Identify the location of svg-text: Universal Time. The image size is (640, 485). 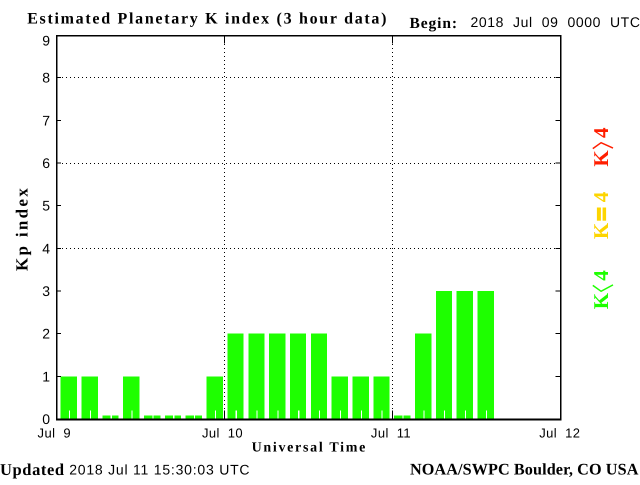
(309, 448).